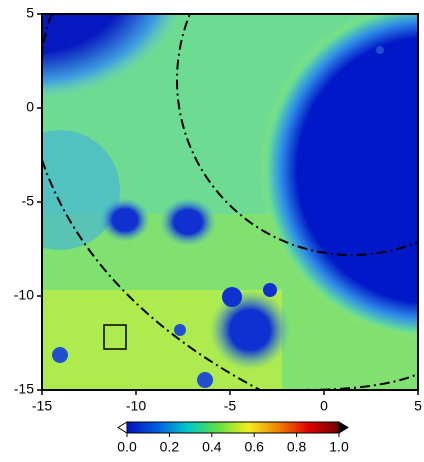 This screenshot has width=424, height=462. What do you see at coordinates (339, 447) in the screenshot?
I see `colorbar-tick-label: 1.0` at bounding box center [339, 447].